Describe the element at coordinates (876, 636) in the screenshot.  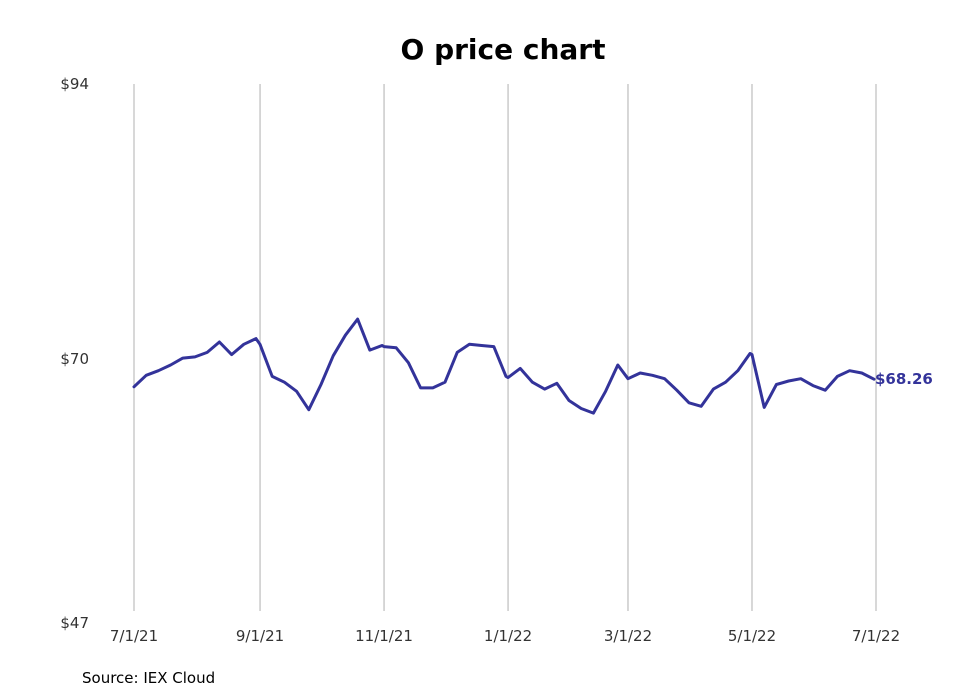
I see `x-tick-label: 7/1/22` at that location.